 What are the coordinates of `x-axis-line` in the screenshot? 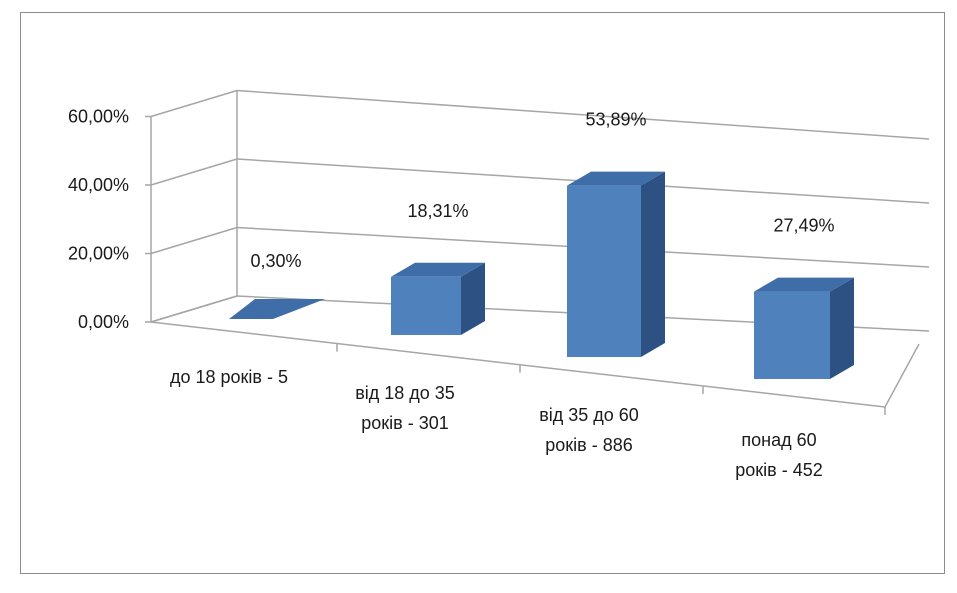 It's located at (518, 364).